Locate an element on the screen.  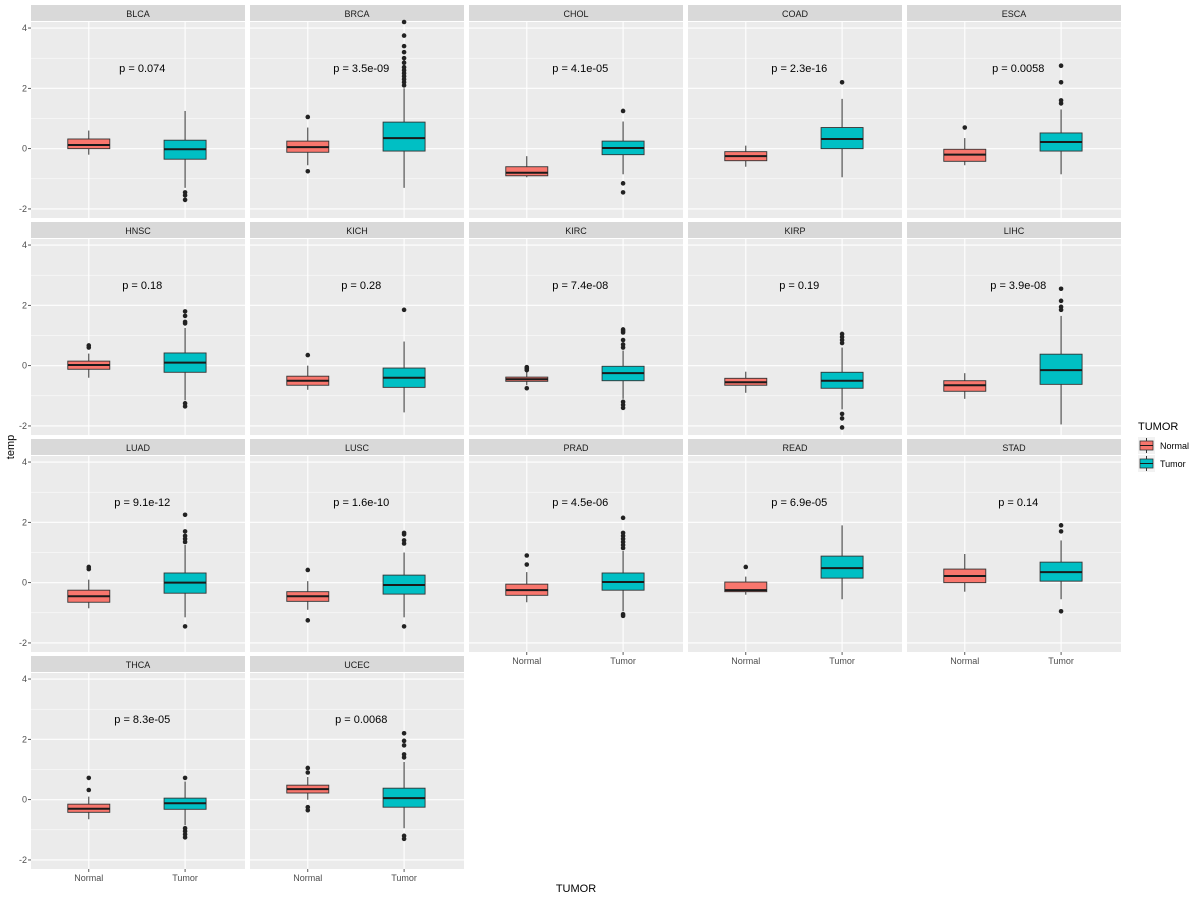
facet-strip-label: THCA is located at coordinates (138, 665).